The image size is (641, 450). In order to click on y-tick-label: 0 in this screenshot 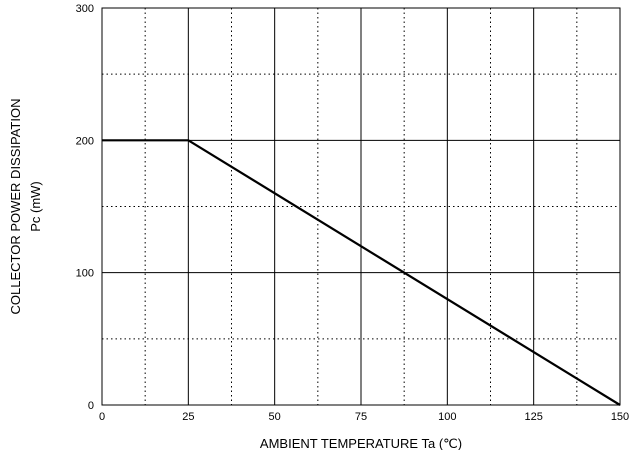, I will do `click(91, 406)`.